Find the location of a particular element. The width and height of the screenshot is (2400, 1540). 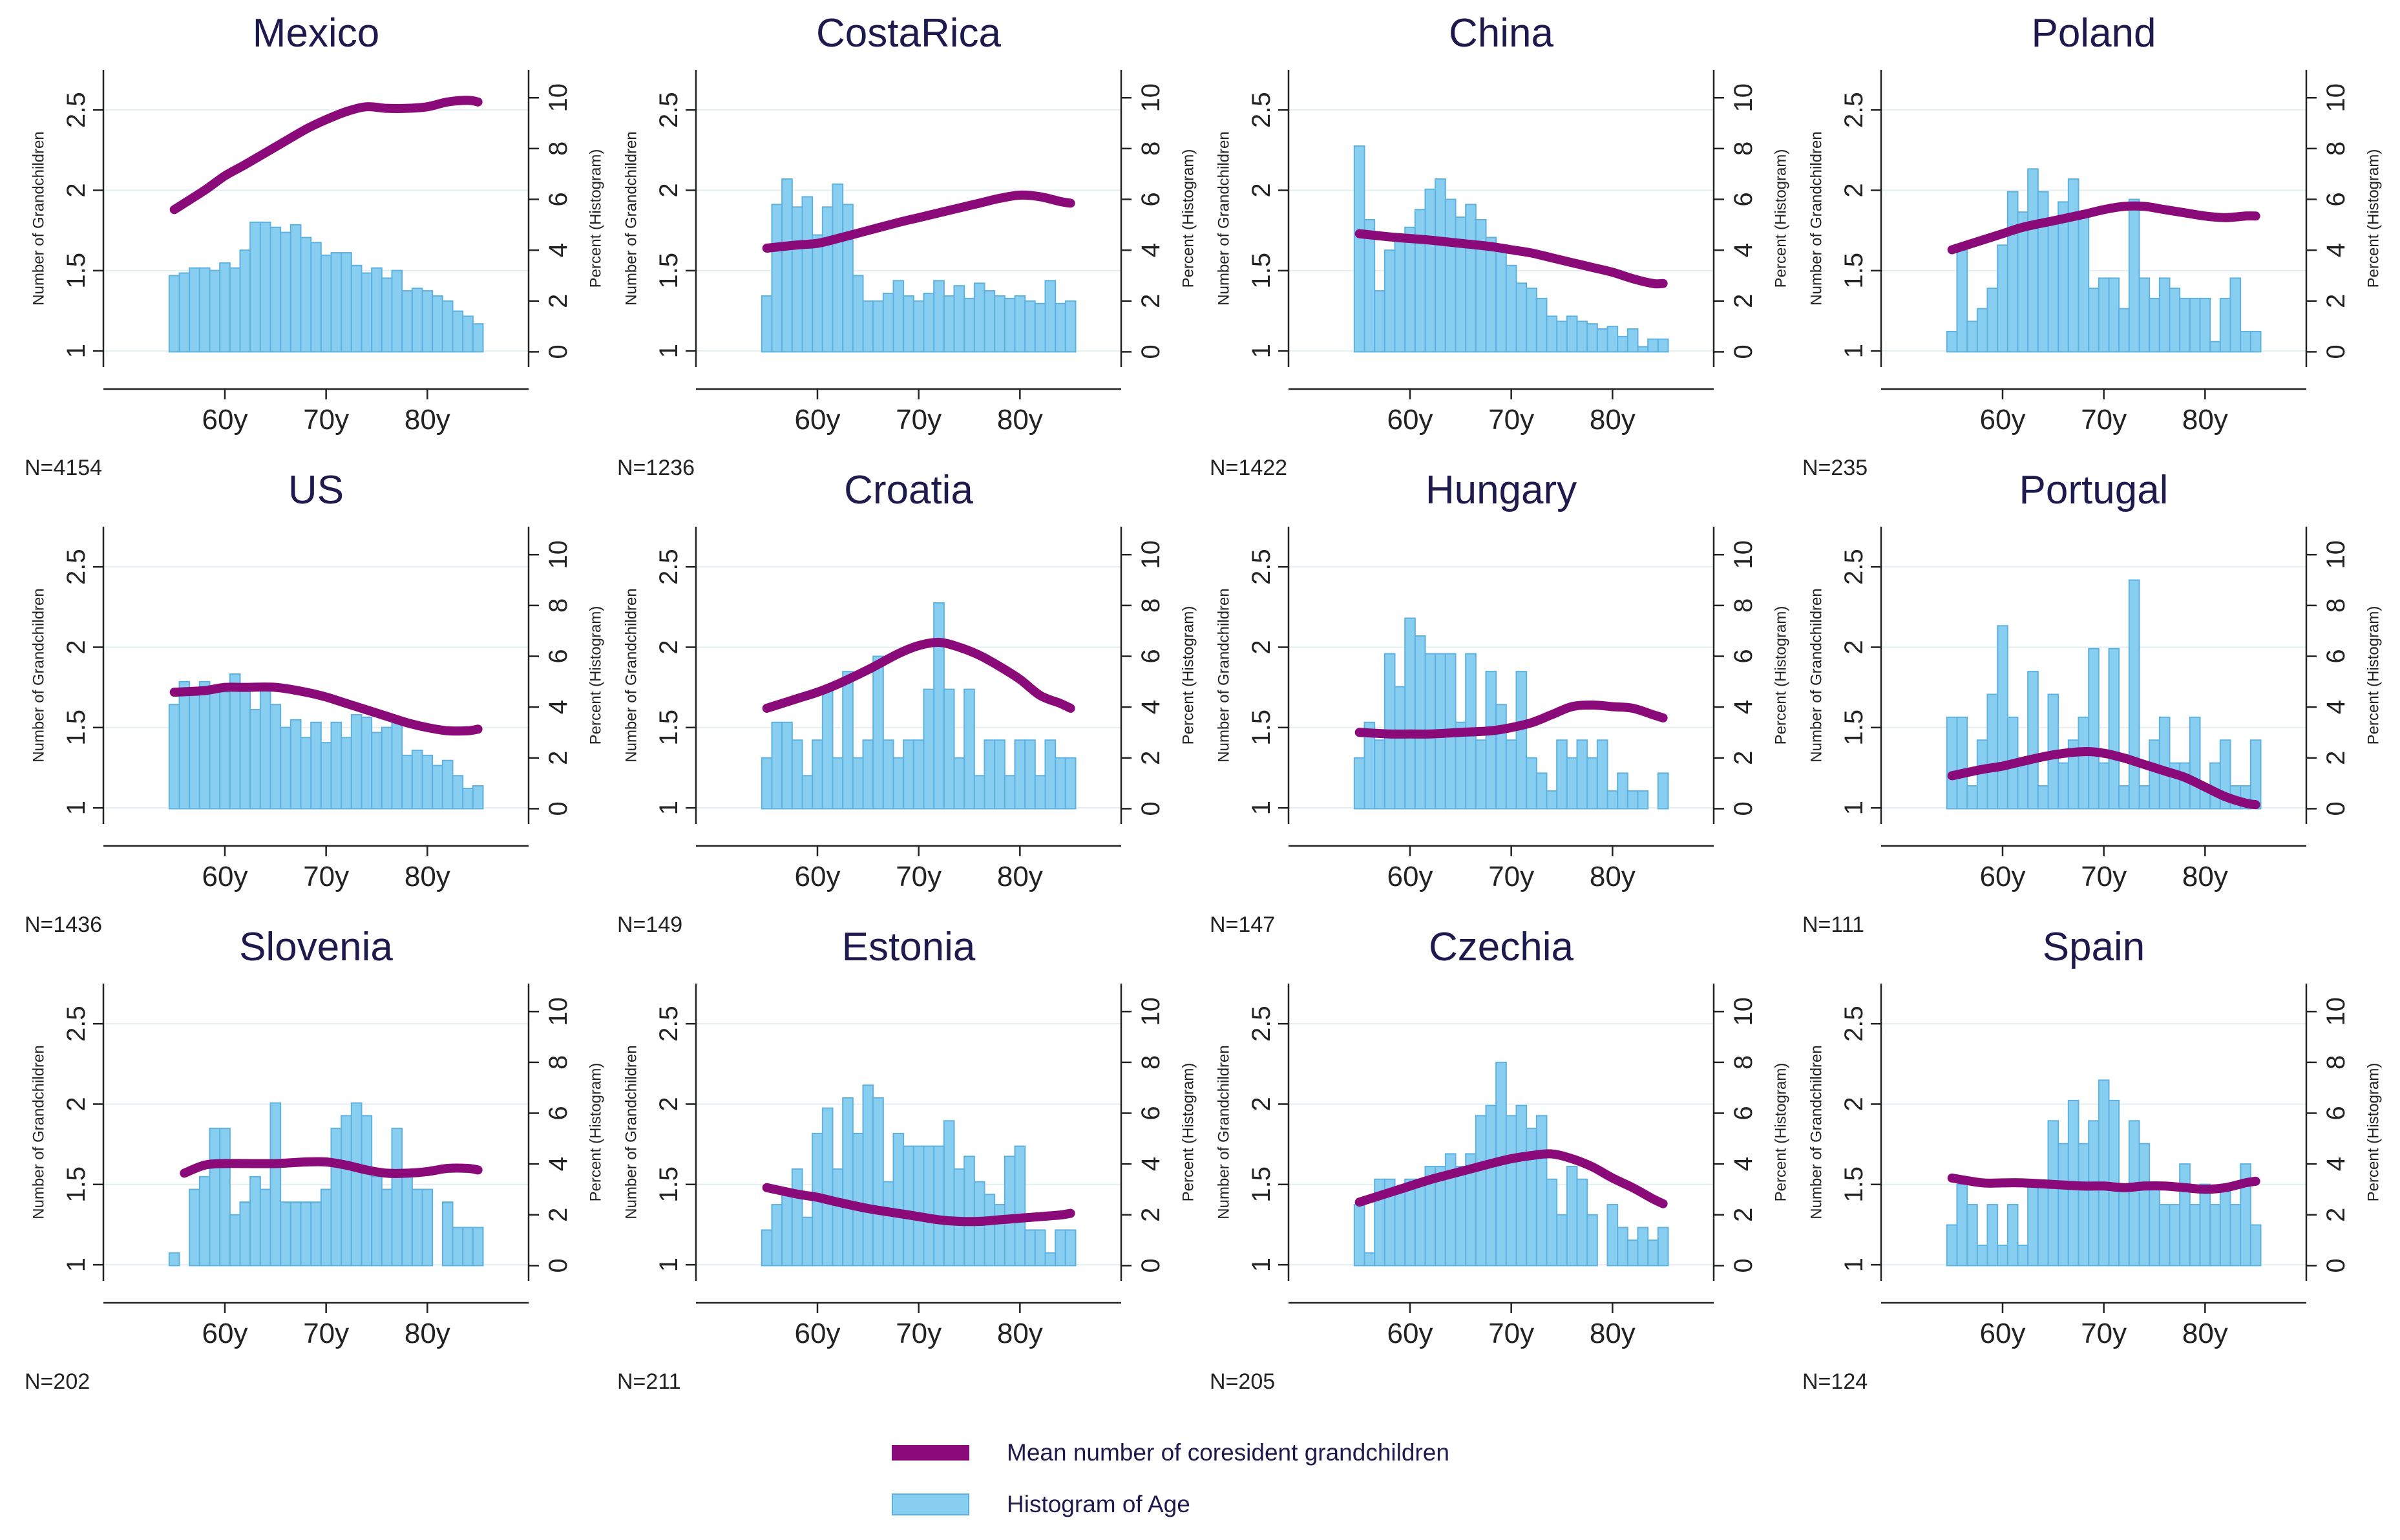

panel-title: Slovenia is located at coordinates (316, 947).